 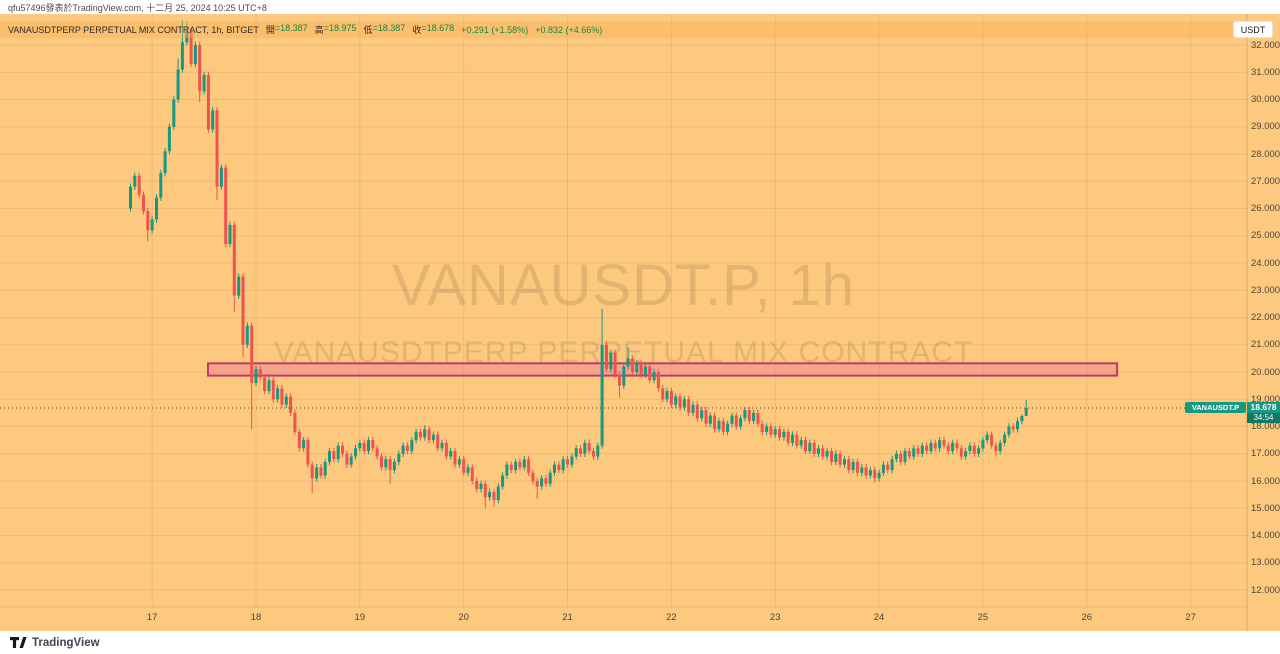 What do you see at coordinates (623, 619) in the screenshot?
I see `time-axis: 17 18 19 20 21 22 23 24 25 26 27` at bounding box center [623, 619].